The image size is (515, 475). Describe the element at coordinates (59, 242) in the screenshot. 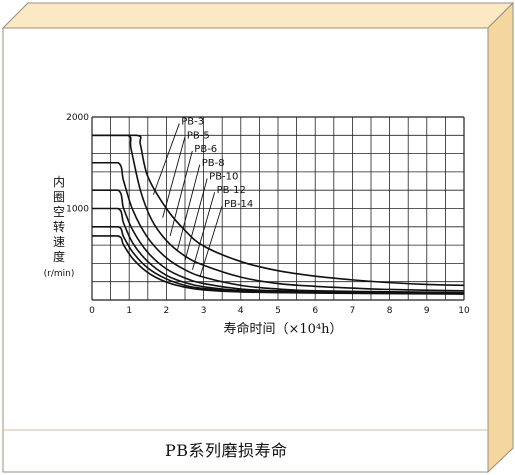

I see `y-axis-label-char: 速` at that location.